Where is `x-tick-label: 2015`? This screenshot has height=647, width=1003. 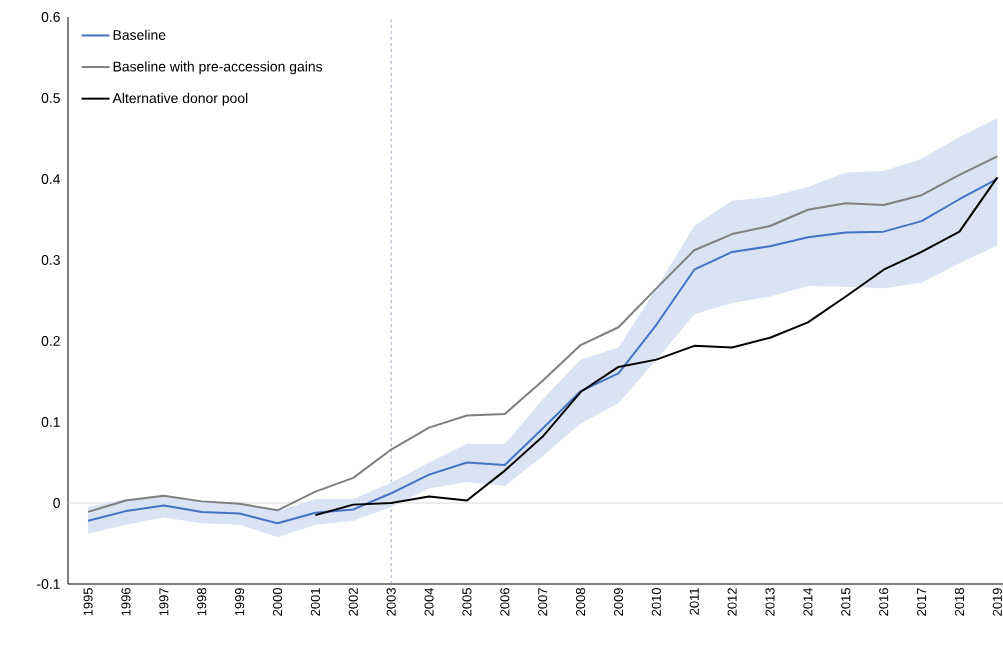 x-tick-label: 2015 is located at coordinates (846, 602).